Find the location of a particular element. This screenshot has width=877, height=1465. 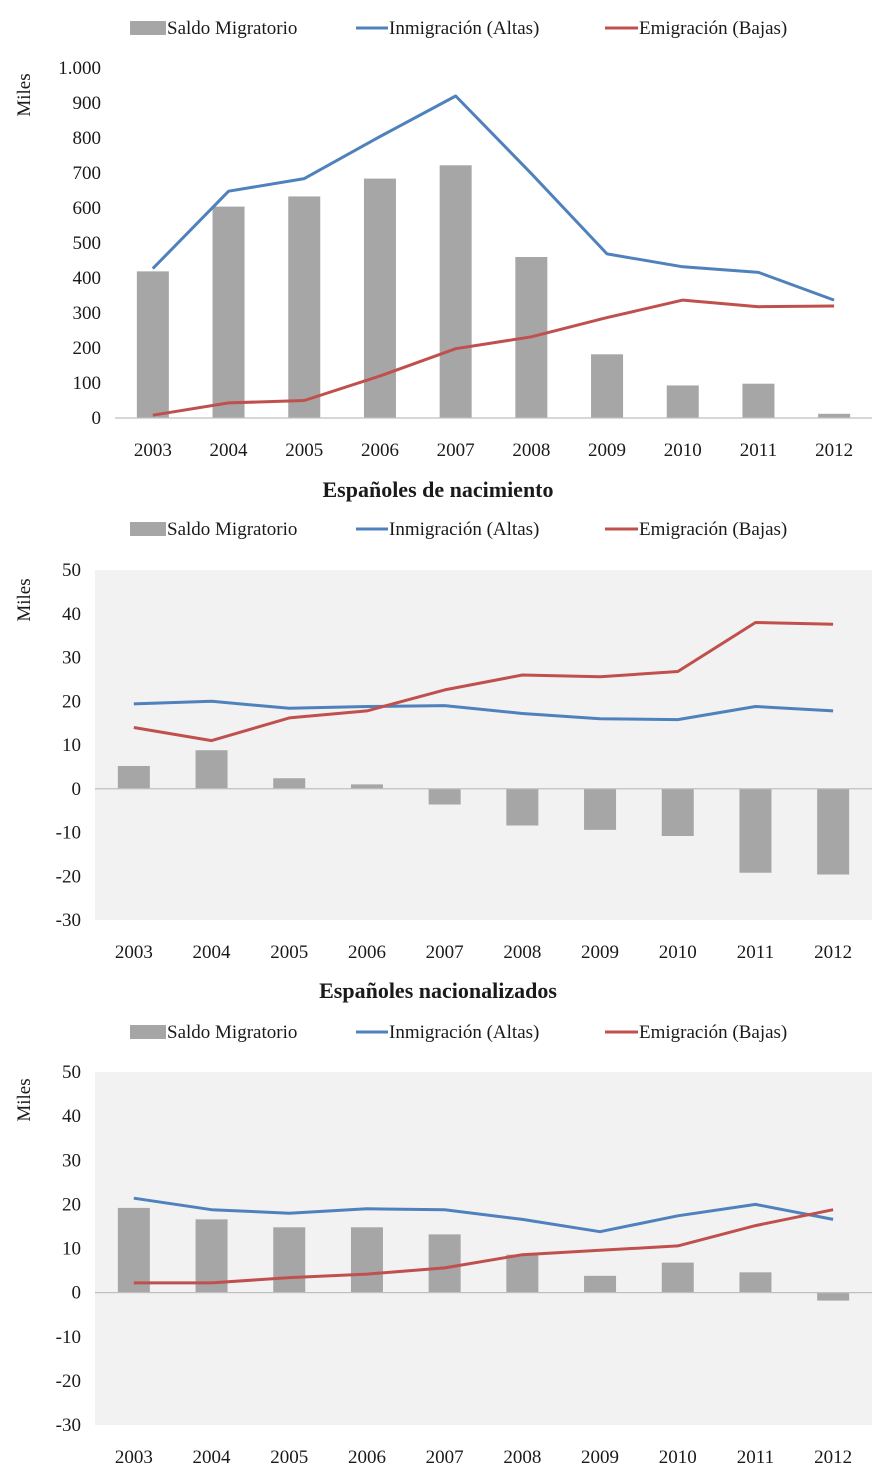

y-tick-label: 1.000 is located at coordinates (79, 68).